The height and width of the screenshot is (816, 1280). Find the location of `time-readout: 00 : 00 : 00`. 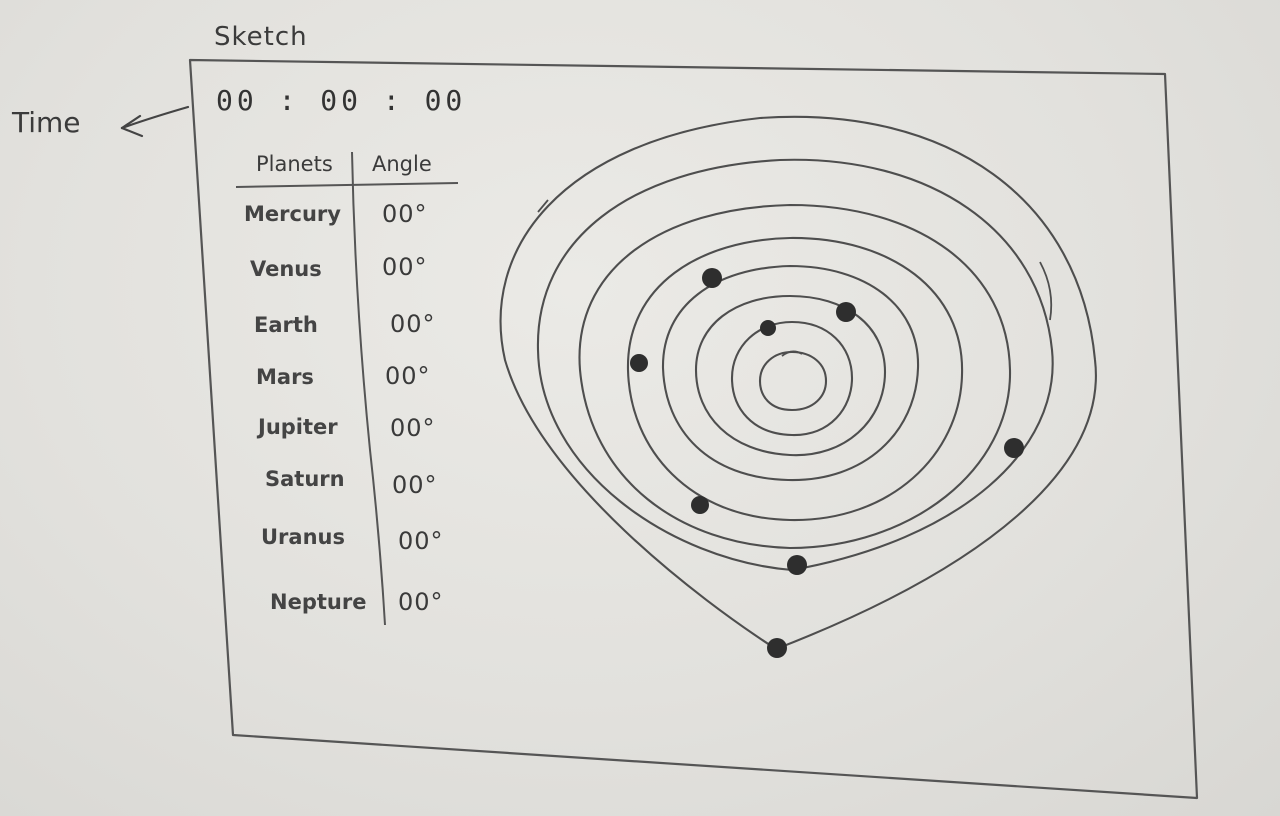

time-readout: 00 : 00 : 00 is located at coordinates (341, 100).